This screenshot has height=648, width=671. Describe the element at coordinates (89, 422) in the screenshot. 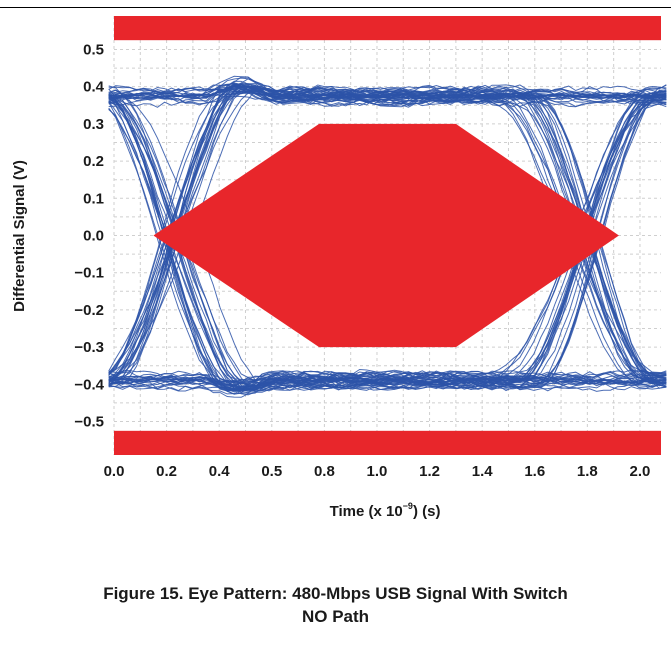

I see `y-tick-label: −0.5` at that location.